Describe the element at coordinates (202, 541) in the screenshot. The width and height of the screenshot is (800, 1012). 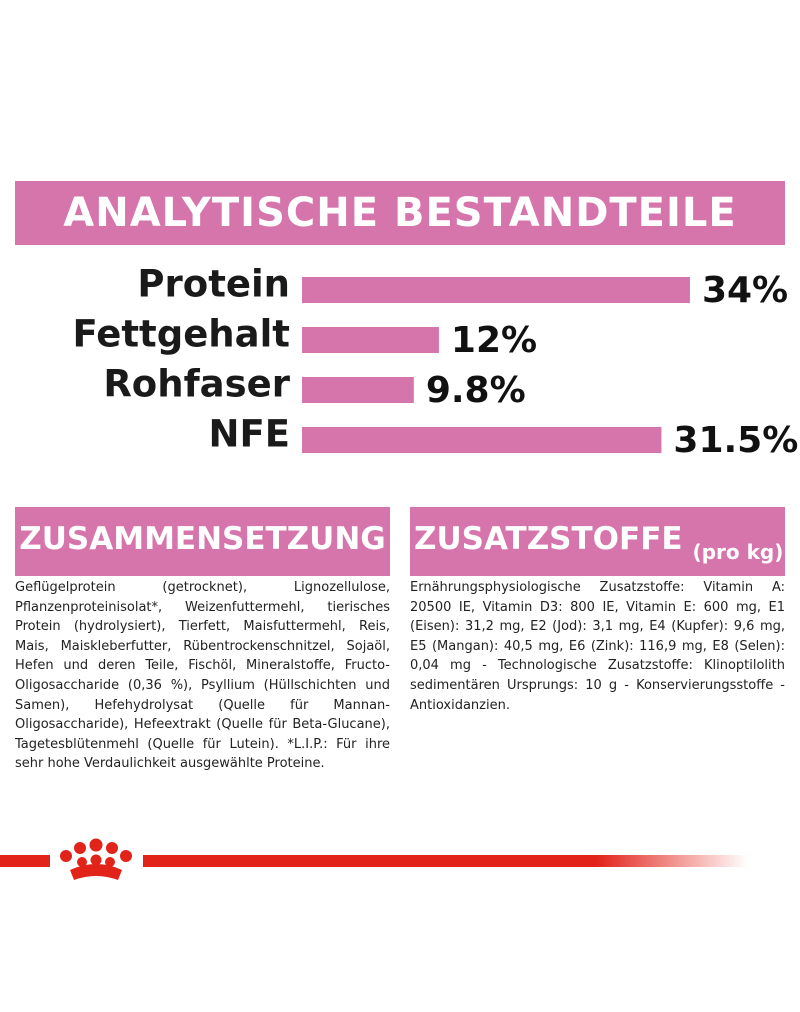
I see `section-title: ZUSAMMENSETZUNG` at that location.